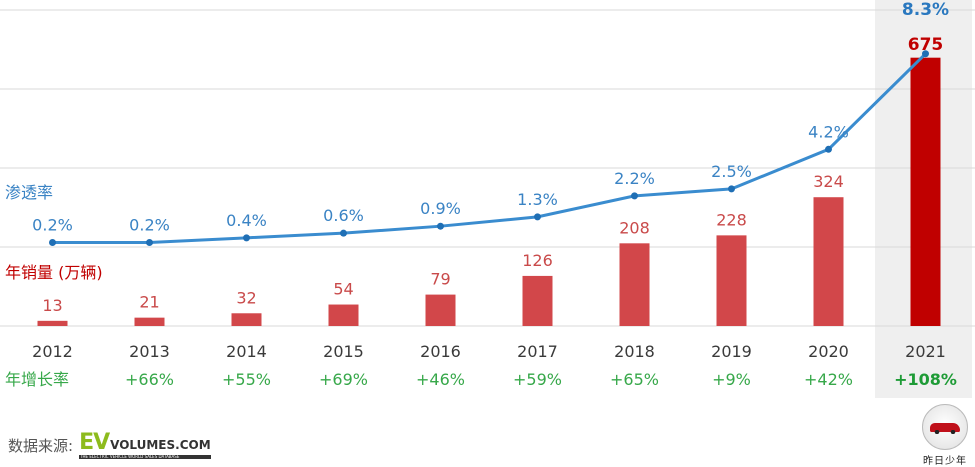 The image size is (975, 467). What do you see at coordinates (54, 272) in the screenshot?
I see `legend-sales: 年销量 (万辆)` at bounding box center [54, 272].